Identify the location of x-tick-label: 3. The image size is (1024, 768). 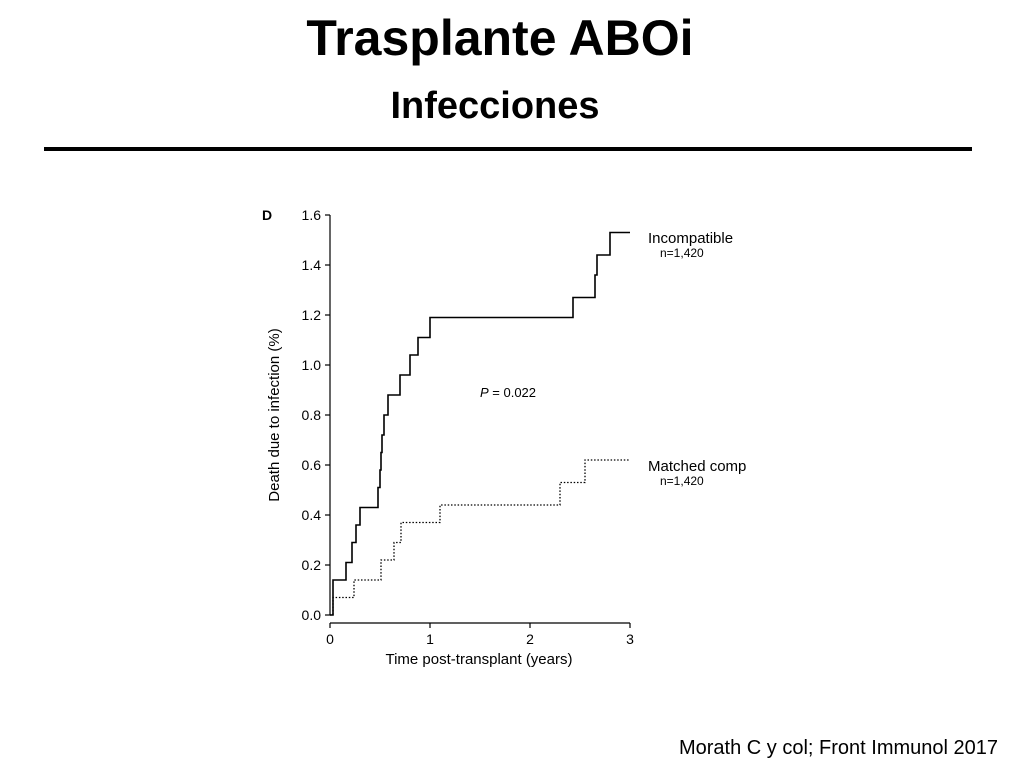
(630, 639).